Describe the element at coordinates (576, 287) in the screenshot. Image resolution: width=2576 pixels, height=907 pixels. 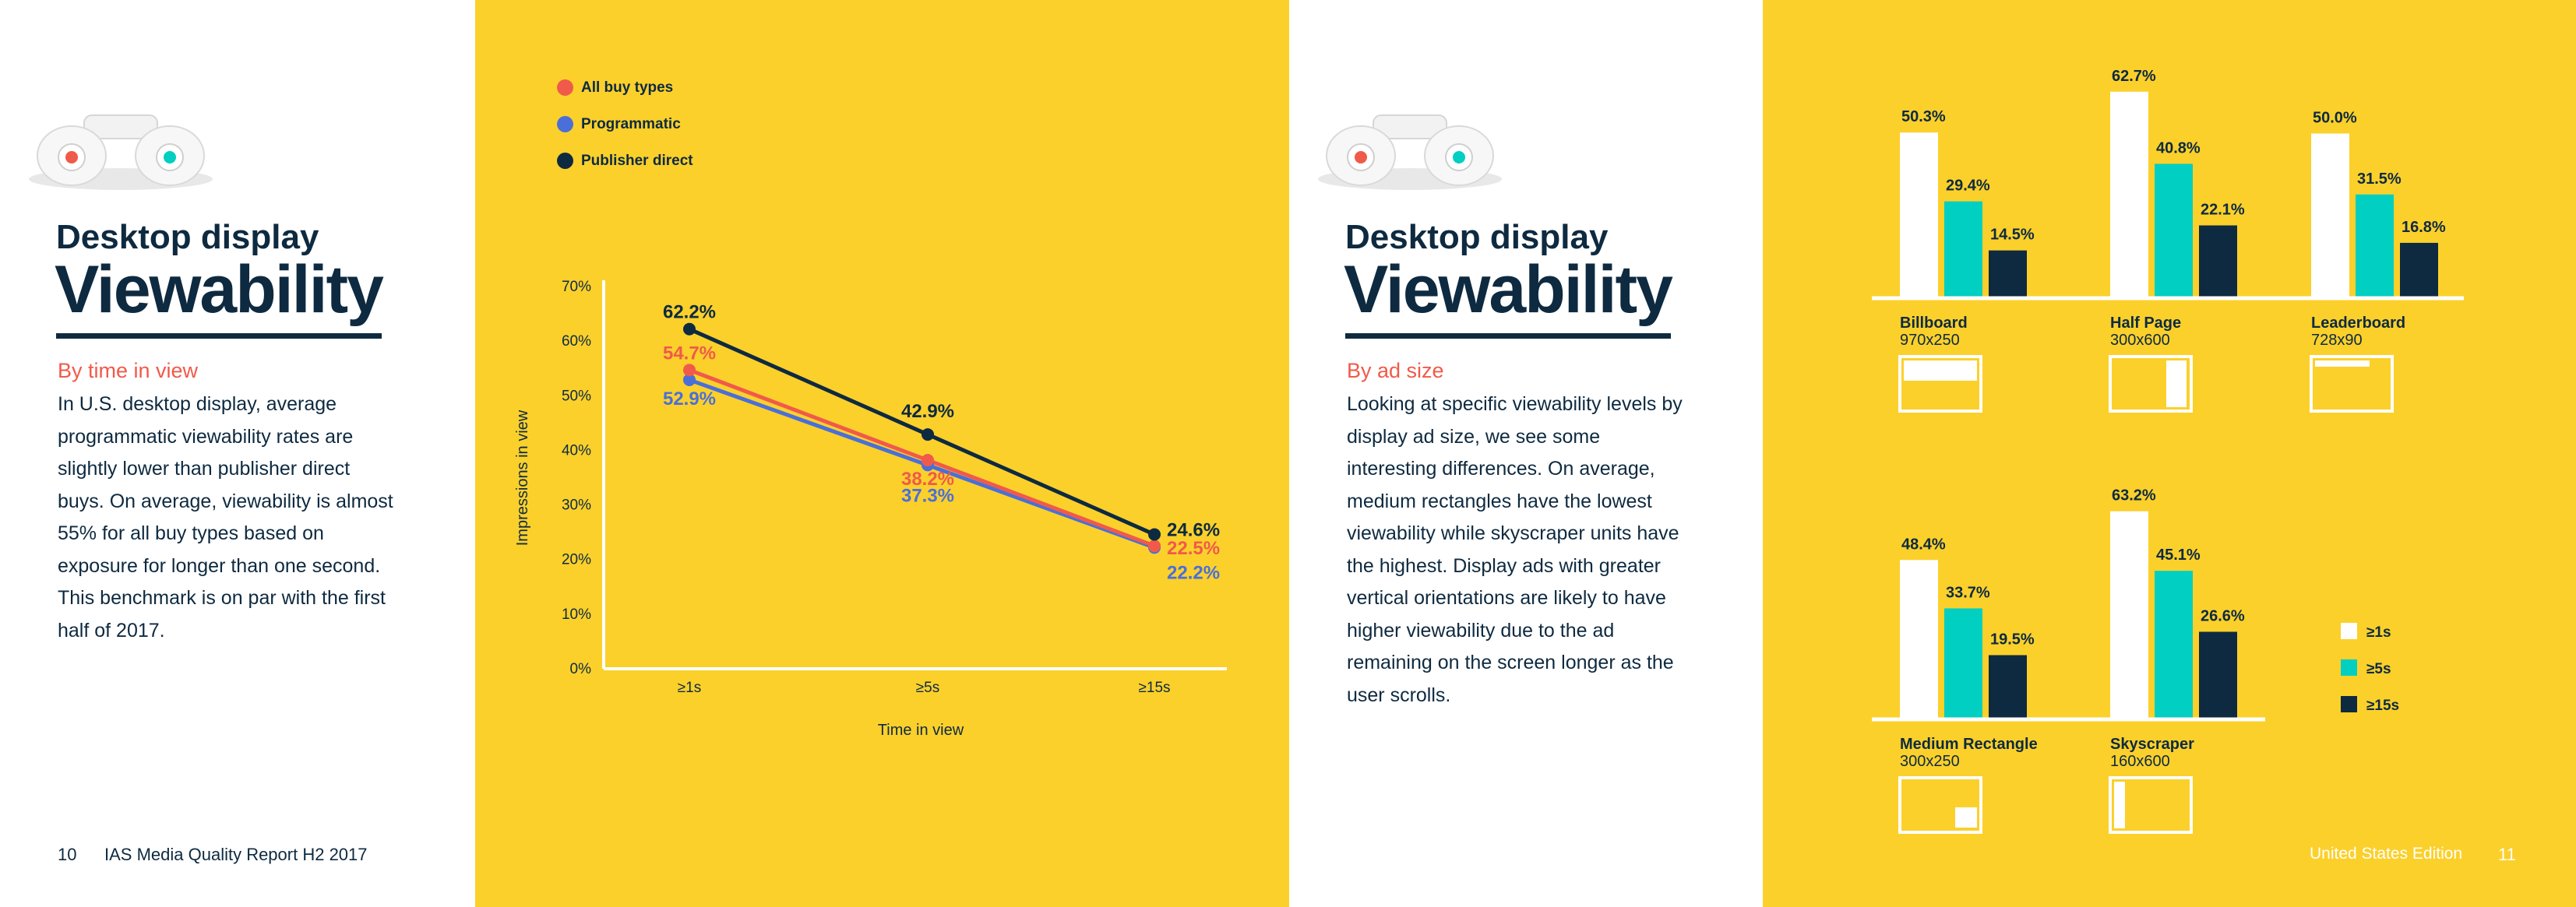
I see `y-tick-label: 70%` at that location.